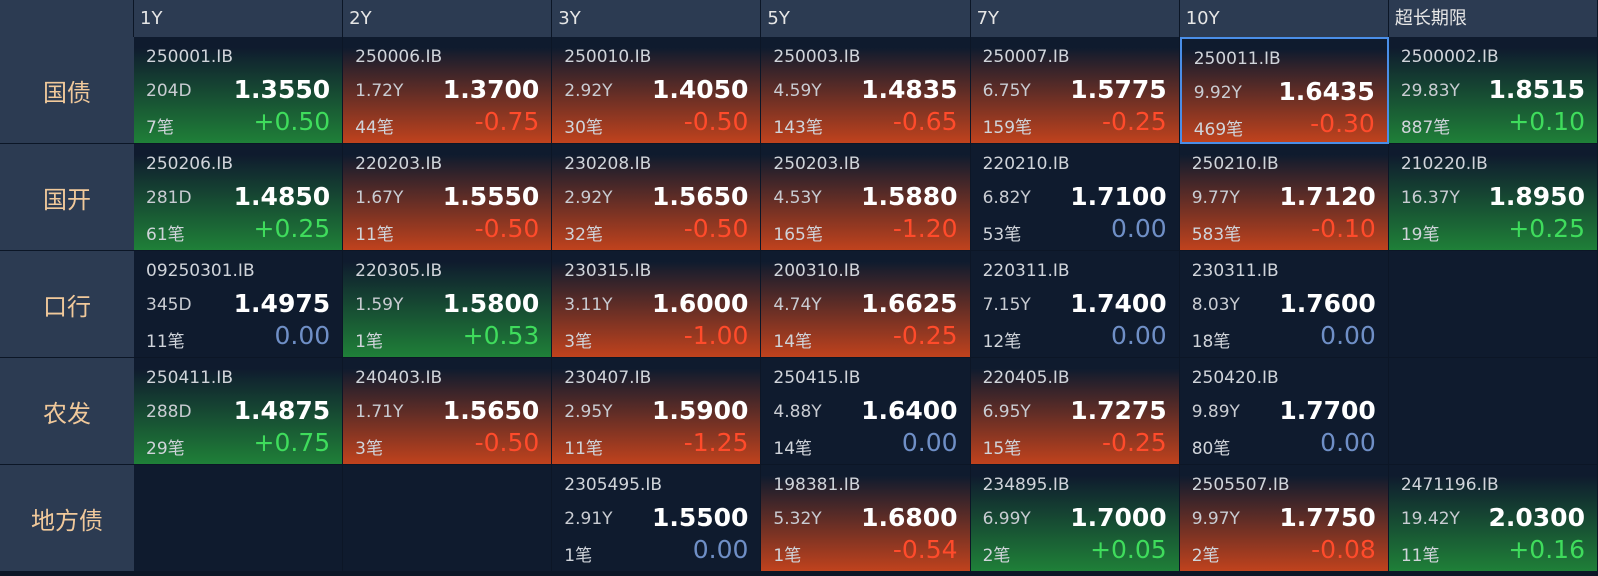  I want to click on bond-code: 240403.IB, so click(399, 378).